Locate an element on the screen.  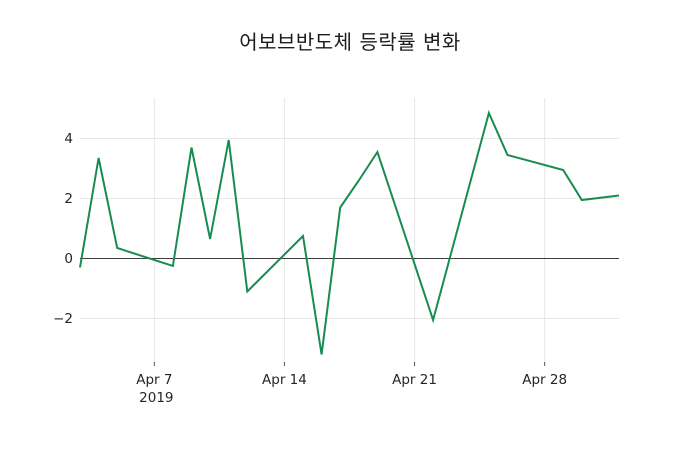
x-tick-label: Apr 28 is located at coordinates (544, 380).